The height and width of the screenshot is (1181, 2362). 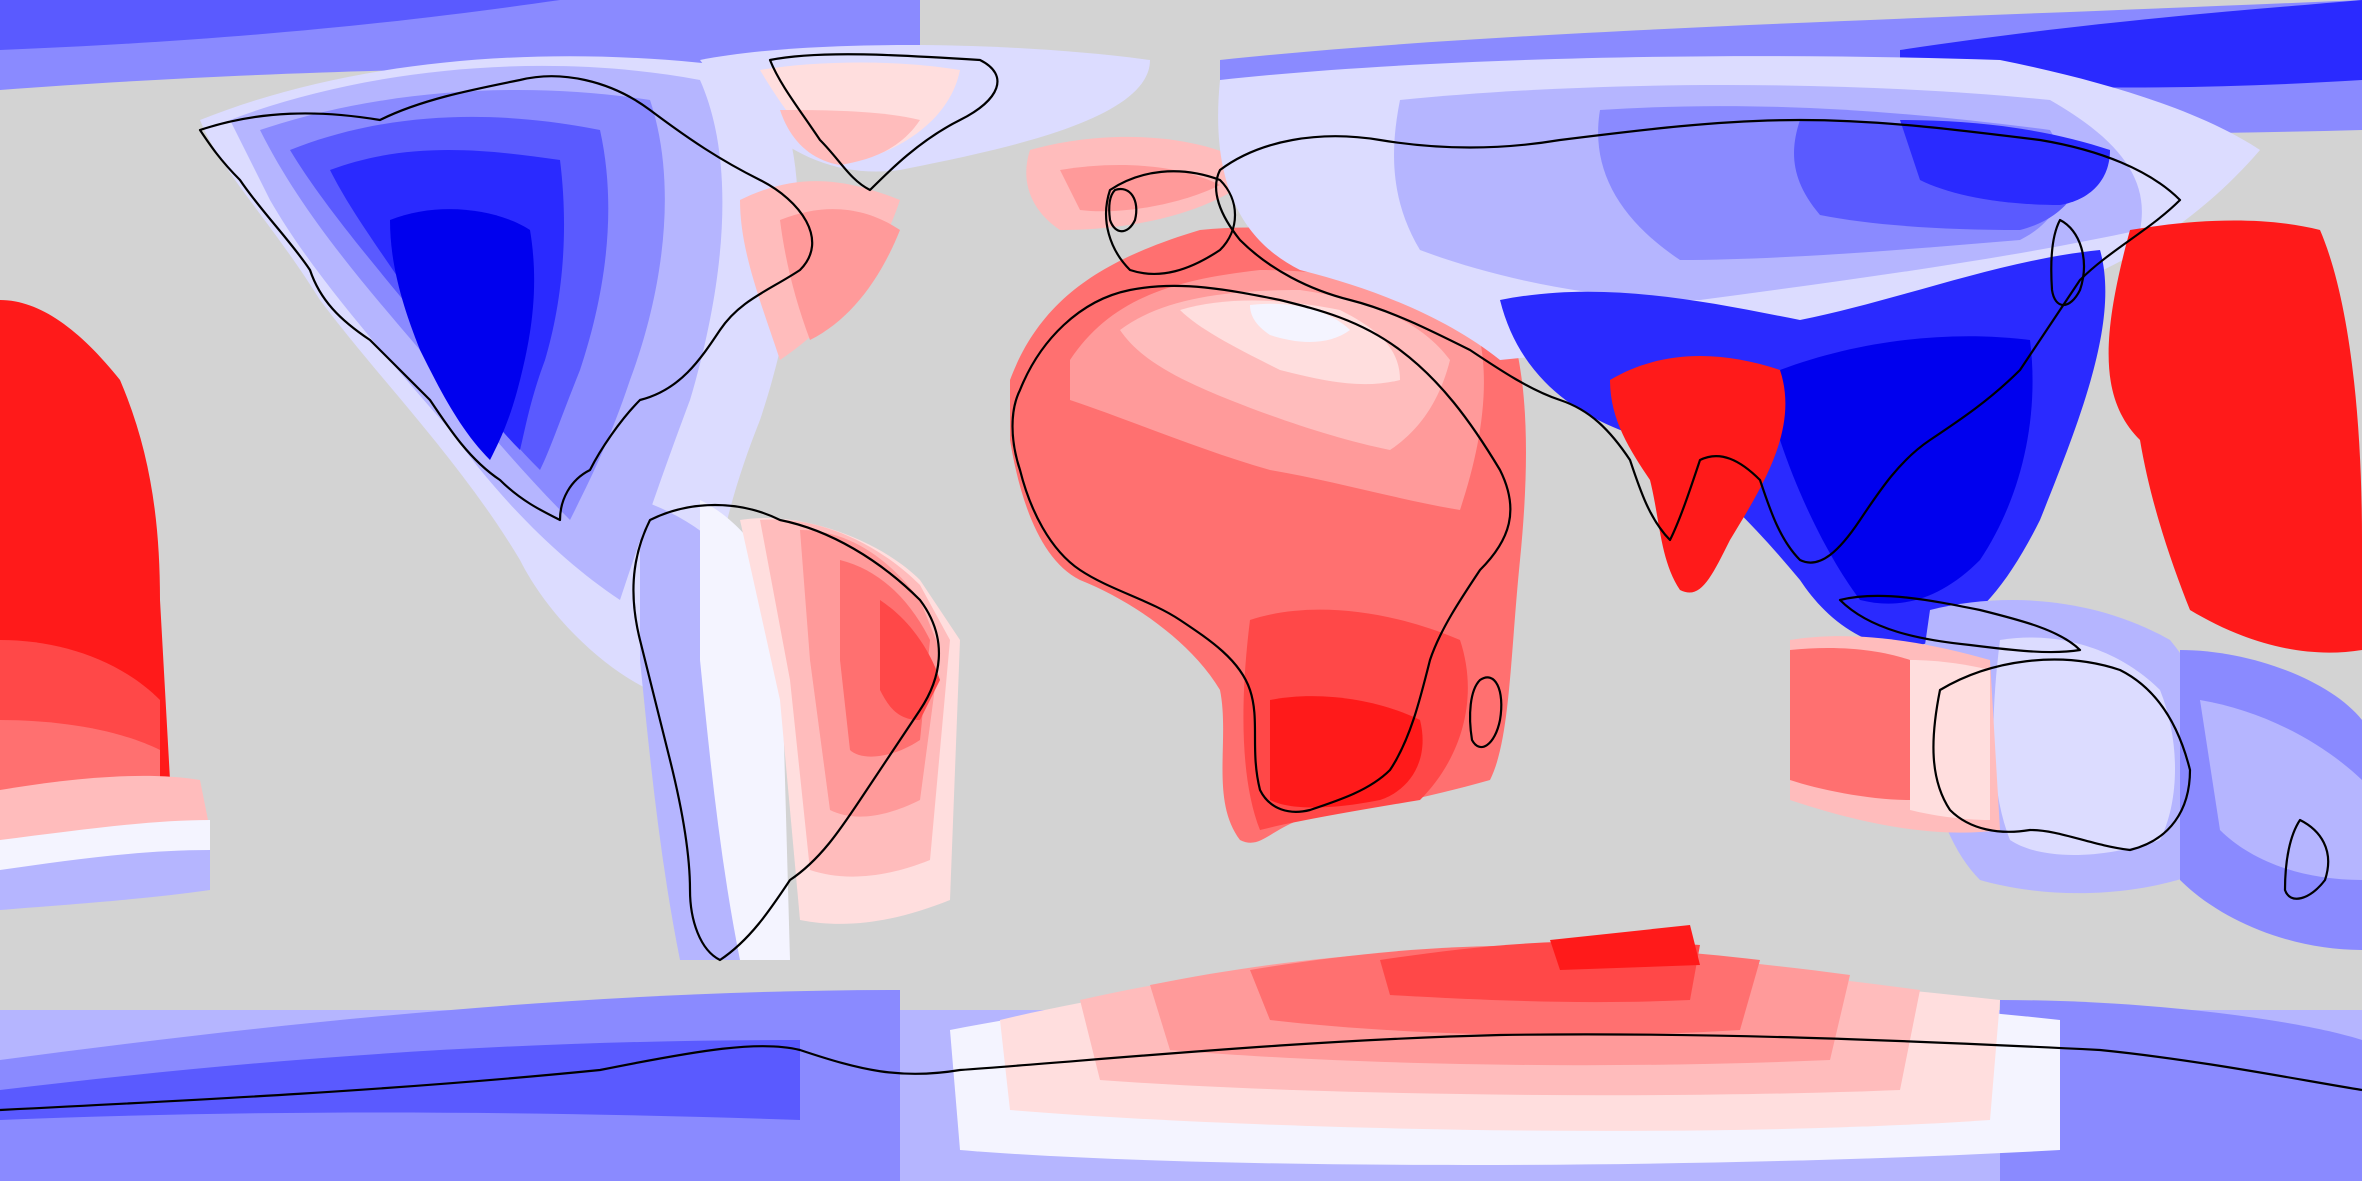 What do you see at coordinates (883, 122) in the screenshot?
I see `greenland-coast` at bounding box center [883, 122].